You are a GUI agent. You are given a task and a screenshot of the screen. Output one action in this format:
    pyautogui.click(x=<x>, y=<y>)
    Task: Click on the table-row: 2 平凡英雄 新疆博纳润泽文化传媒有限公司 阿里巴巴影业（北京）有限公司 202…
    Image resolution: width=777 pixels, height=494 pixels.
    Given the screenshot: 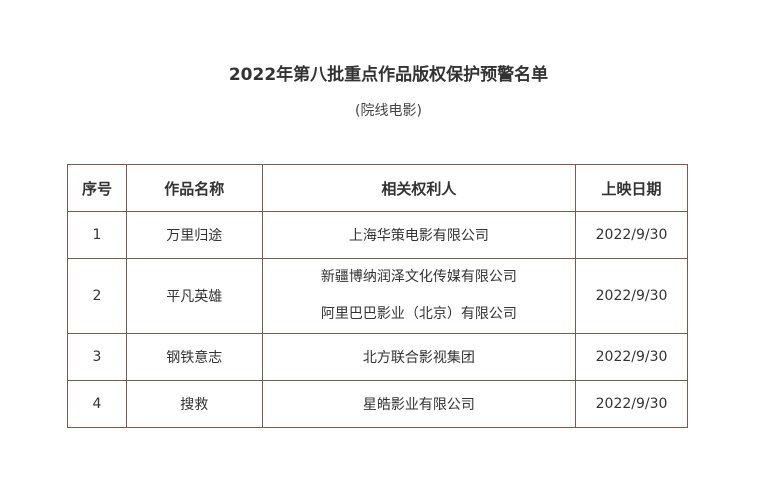 What is the action you would take?
    pyautogui.click(x=377, y=296)
    